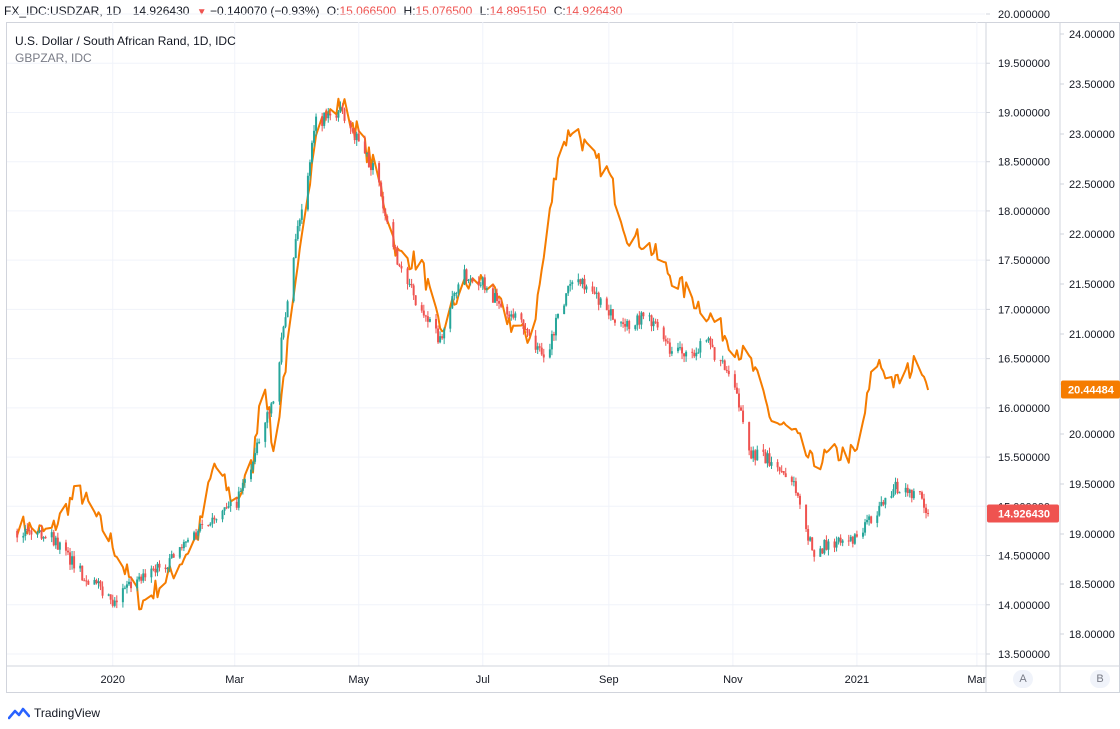 The height and width of the screenshot is (729, 1120). I want to click on y-tick-label-inner: 15.500000, so click(1024, 458).